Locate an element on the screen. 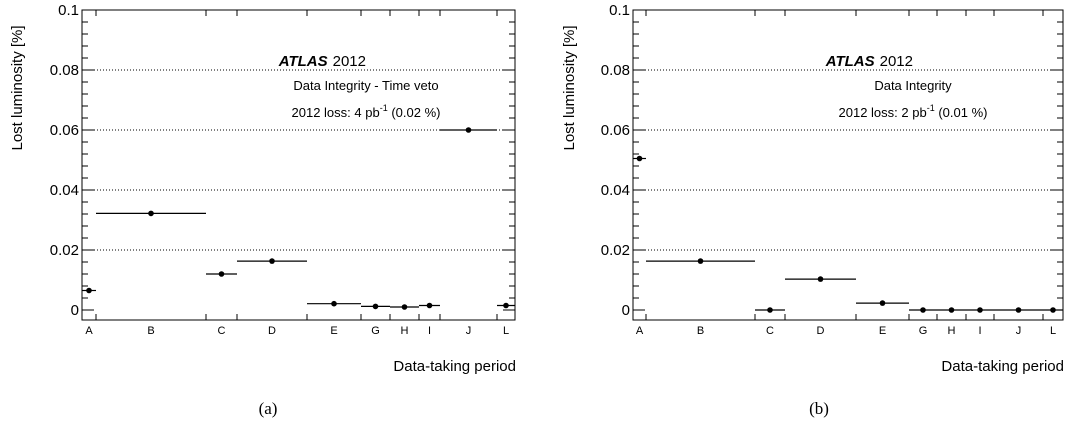  annotation-title: Data Integrity - Time veto is located at coordinates (365, 85).